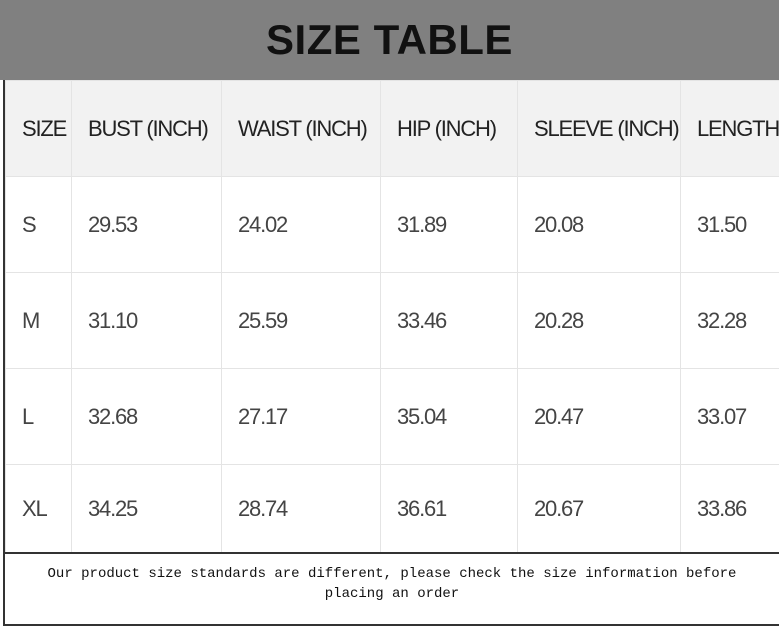 The image size is (779, 628). Describe the element at coordinates (146, 508) in the screenshot. I see `table-cell: 34.25` at that location.